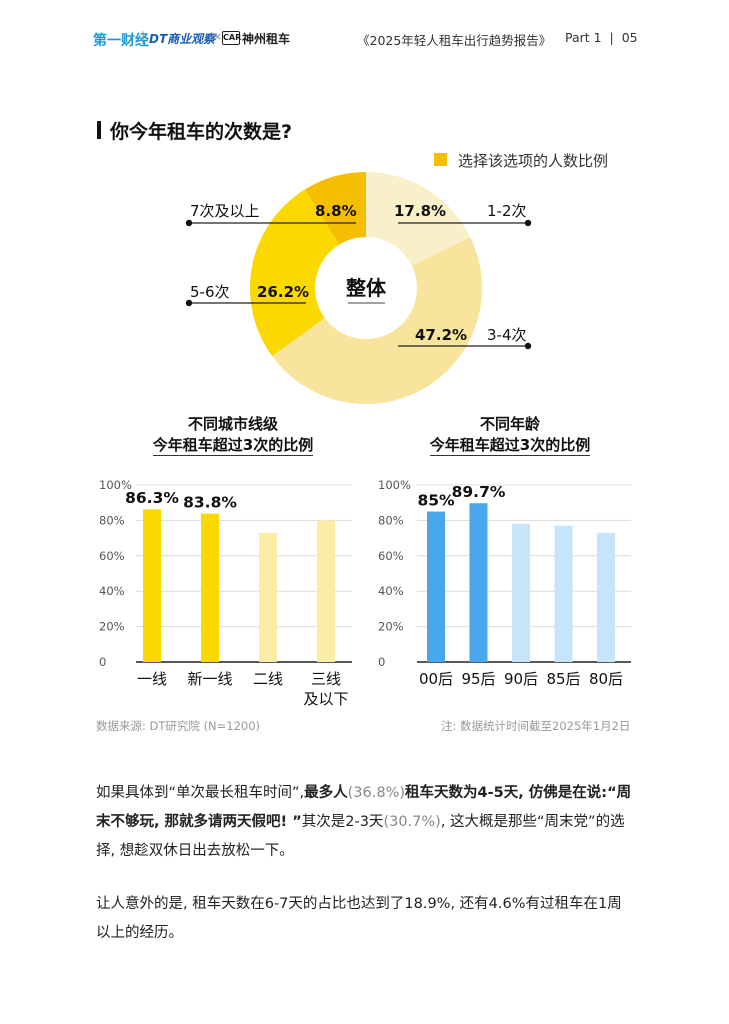 The width and height of the screenshot is (729, 1024). Describe the element at coordinates (507, 335) in the screenshot. I see `slice-label-3-4: 3-4次` at that location.